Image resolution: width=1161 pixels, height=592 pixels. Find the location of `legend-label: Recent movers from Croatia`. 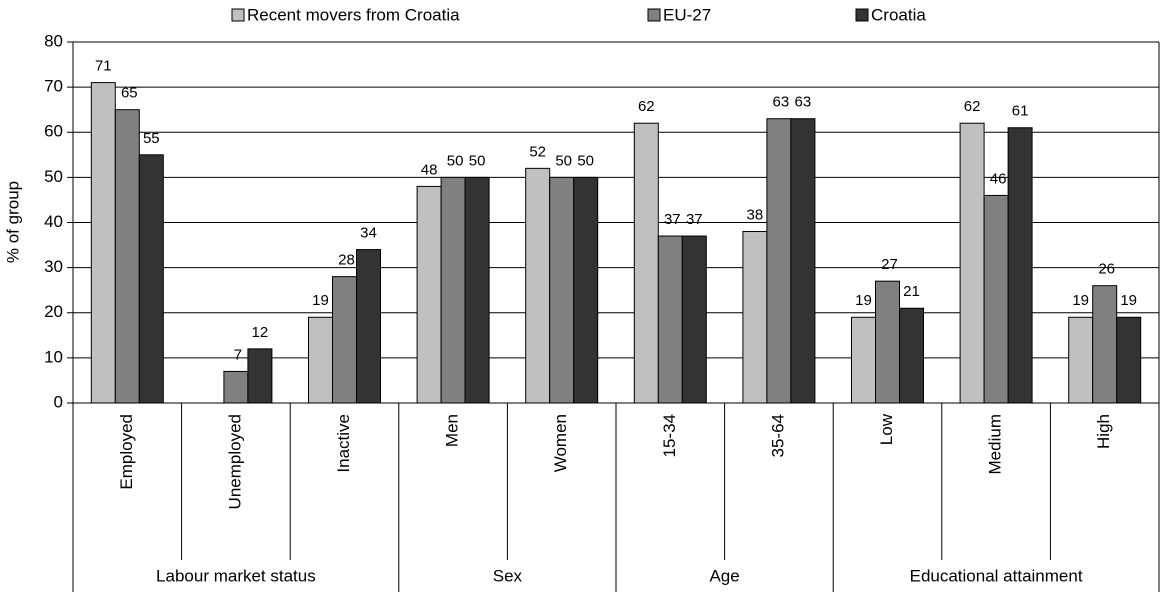

legend-label: Recent movers from Croatia is located at coordinates (353, 14).